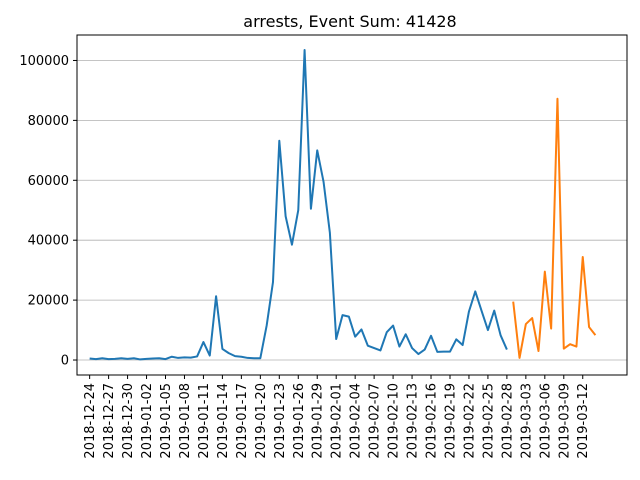 Image resolution: width=640 pixels, height=480 pixels. Describe the element at coordinates (545, 421) in the screenshot. I see `x-tick-label: 2019-03-06` at that location.